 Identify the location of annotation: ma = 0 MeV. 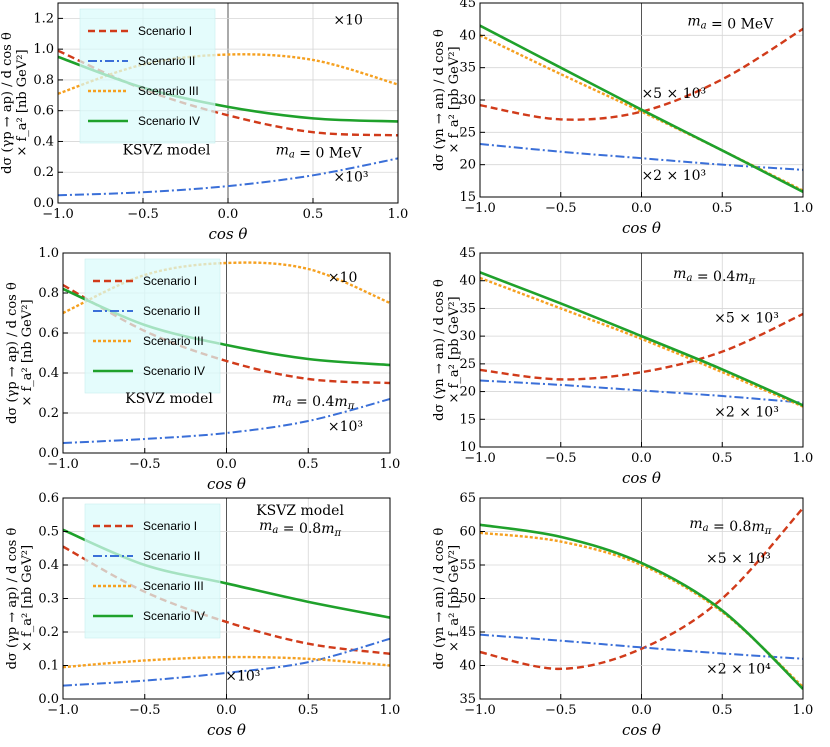
(730, 23).